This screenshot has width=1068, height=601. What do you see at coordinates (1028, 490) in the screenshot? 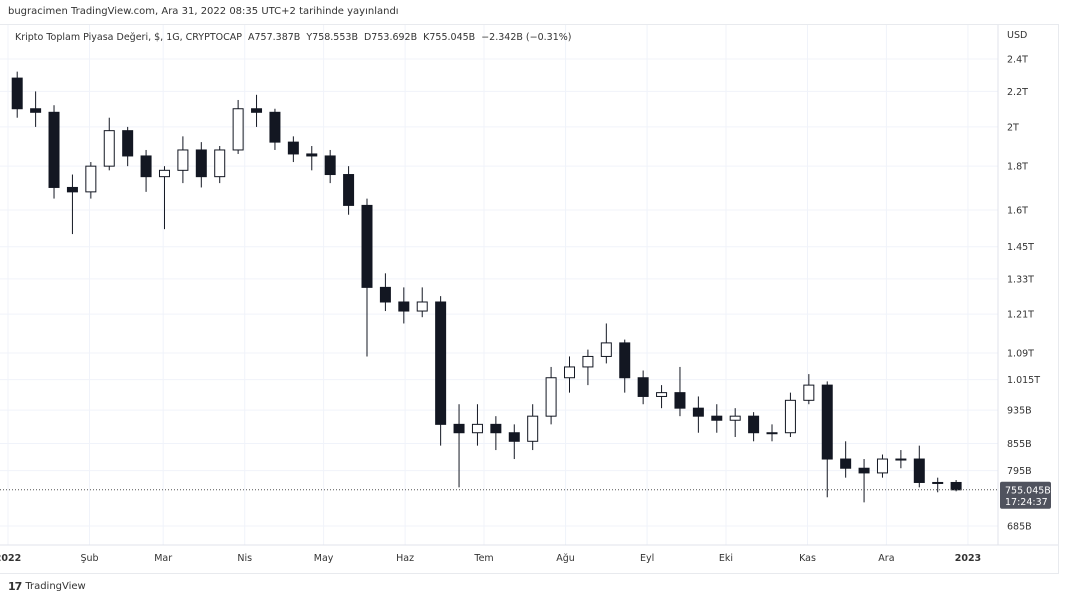
I see `last-price-value: 755.045B` at bounding box center [1028, 490].